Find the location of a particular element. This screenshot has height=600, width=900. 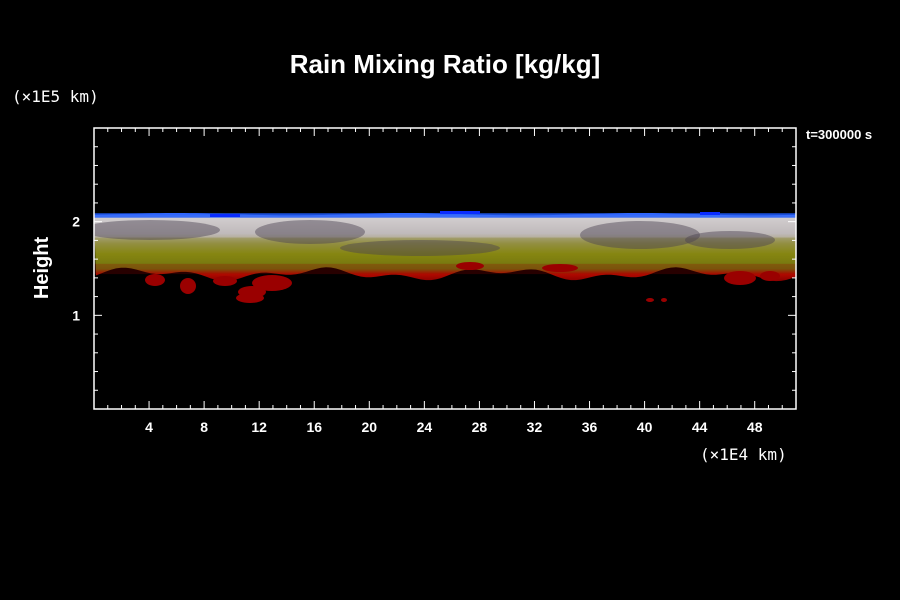

y-tick-label: 1 is located at coordinates (76, 315).